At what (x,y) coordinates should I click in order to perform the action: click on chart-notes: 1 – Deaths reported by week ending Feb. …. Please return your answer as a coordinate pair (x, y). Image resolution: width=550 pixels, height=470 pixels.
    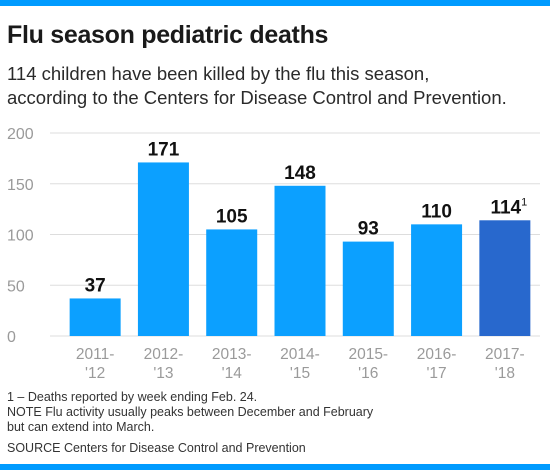
    Looking at the image, I should click on (190, 412).